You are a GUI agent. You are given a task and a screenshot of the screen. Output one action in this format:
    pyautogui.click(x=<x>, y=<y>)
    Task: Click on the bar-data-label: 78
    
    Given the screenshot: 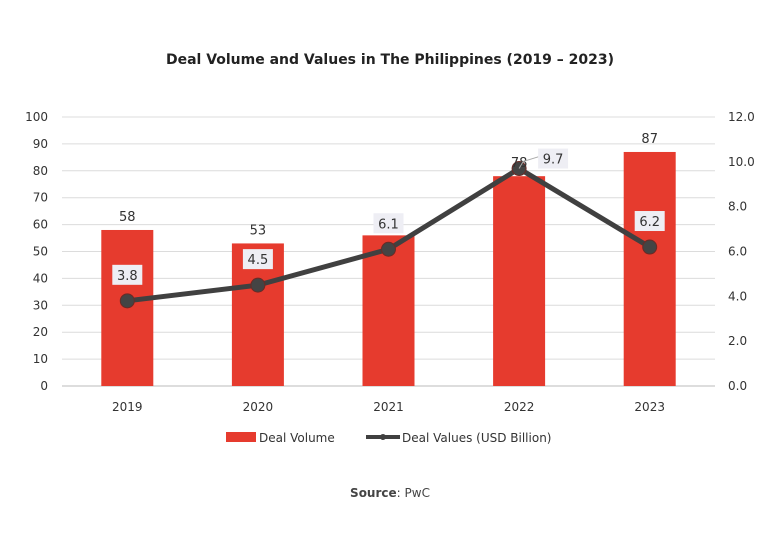 What is the action you would take?
    pyautogui.click(x=519, y=163)
    